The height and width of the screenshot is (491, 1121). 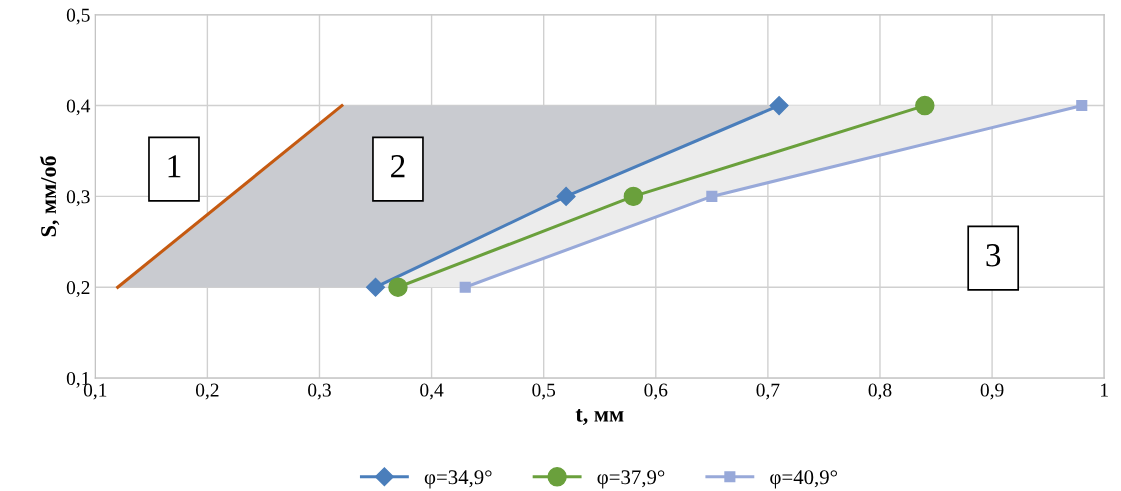 What do you see at coordinates (880, 391) in the screenshot?
I see `x-tick-label: 0,8` at bounding box center [880, 391].